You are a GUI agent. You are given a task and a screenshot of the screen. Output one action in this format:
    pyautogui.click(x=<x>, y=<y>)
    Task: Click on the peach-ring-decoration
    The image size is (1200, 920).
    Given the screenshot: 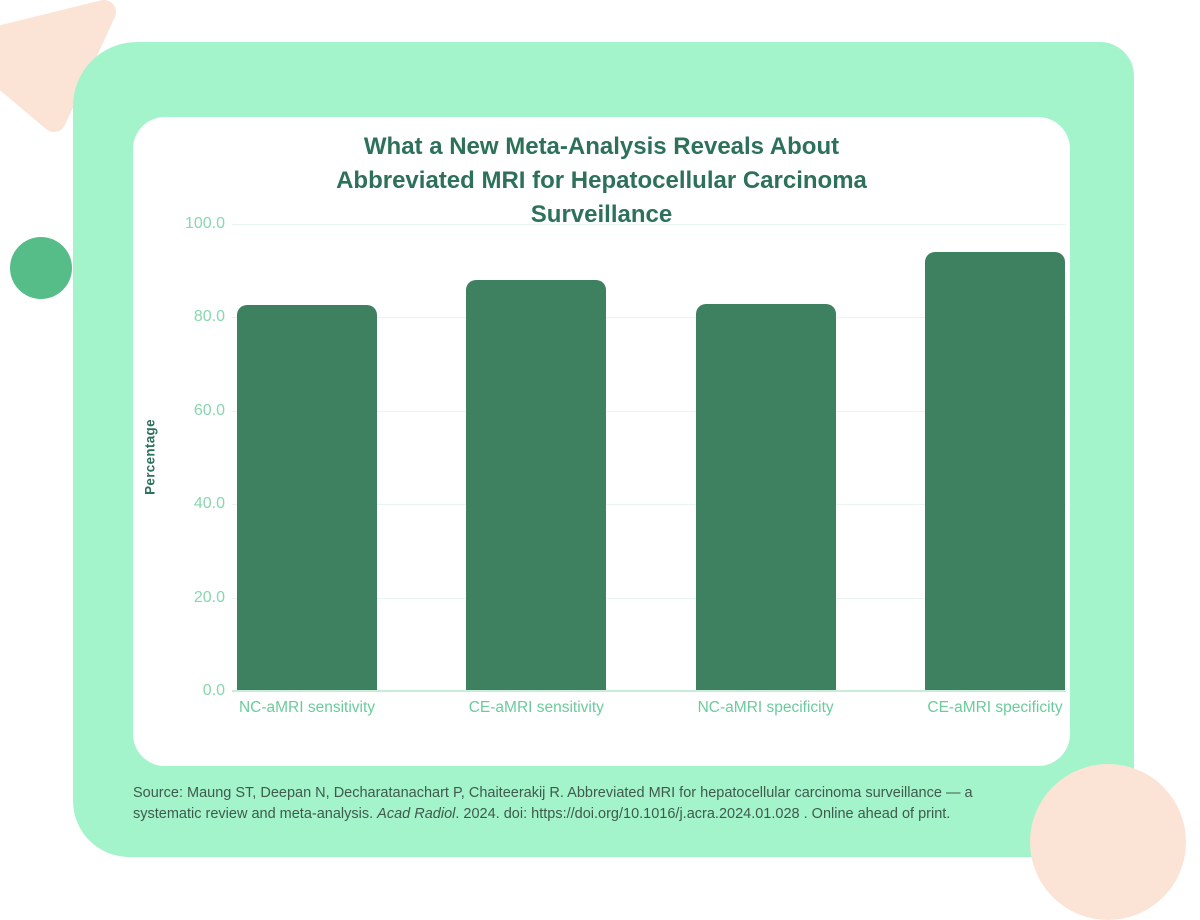 What is the action you would take?
    pyautogui.click(x=1108, y=842)
    